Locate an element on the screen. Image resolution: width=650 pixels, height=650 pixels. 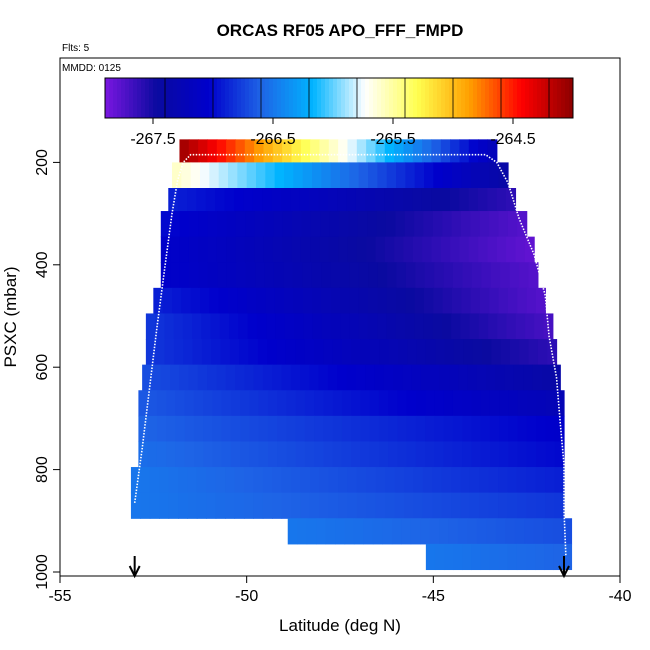
x-axis: -55 -50 -45 -40 is located at coordinates (340, 590).